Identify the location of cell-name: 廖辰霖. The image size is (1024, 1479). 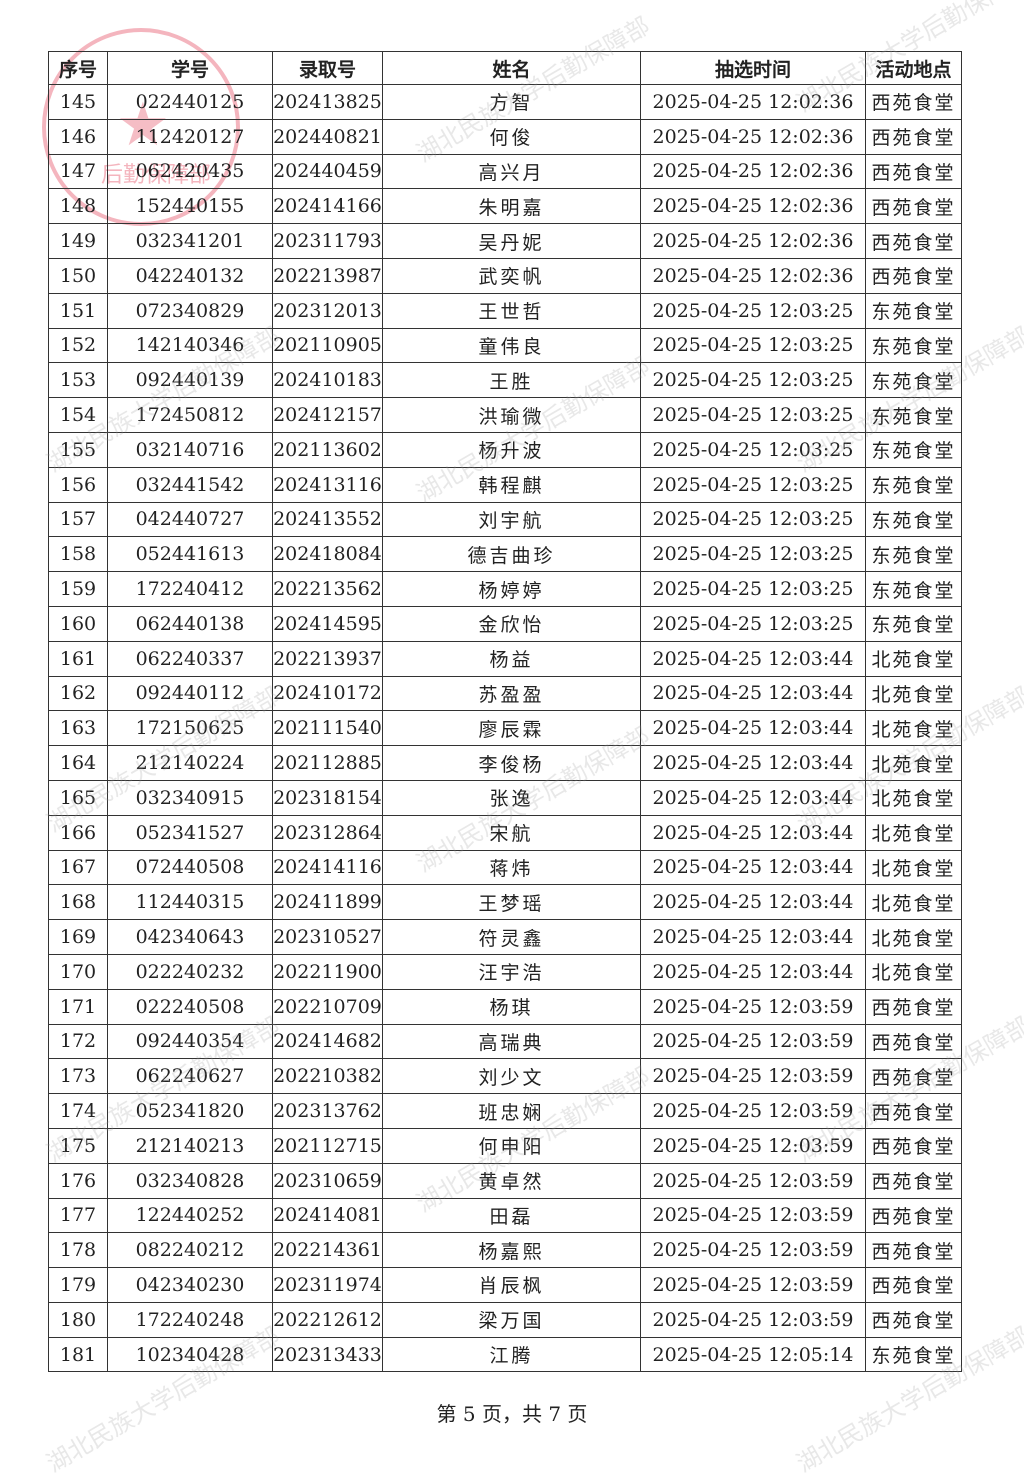
(511, 728).